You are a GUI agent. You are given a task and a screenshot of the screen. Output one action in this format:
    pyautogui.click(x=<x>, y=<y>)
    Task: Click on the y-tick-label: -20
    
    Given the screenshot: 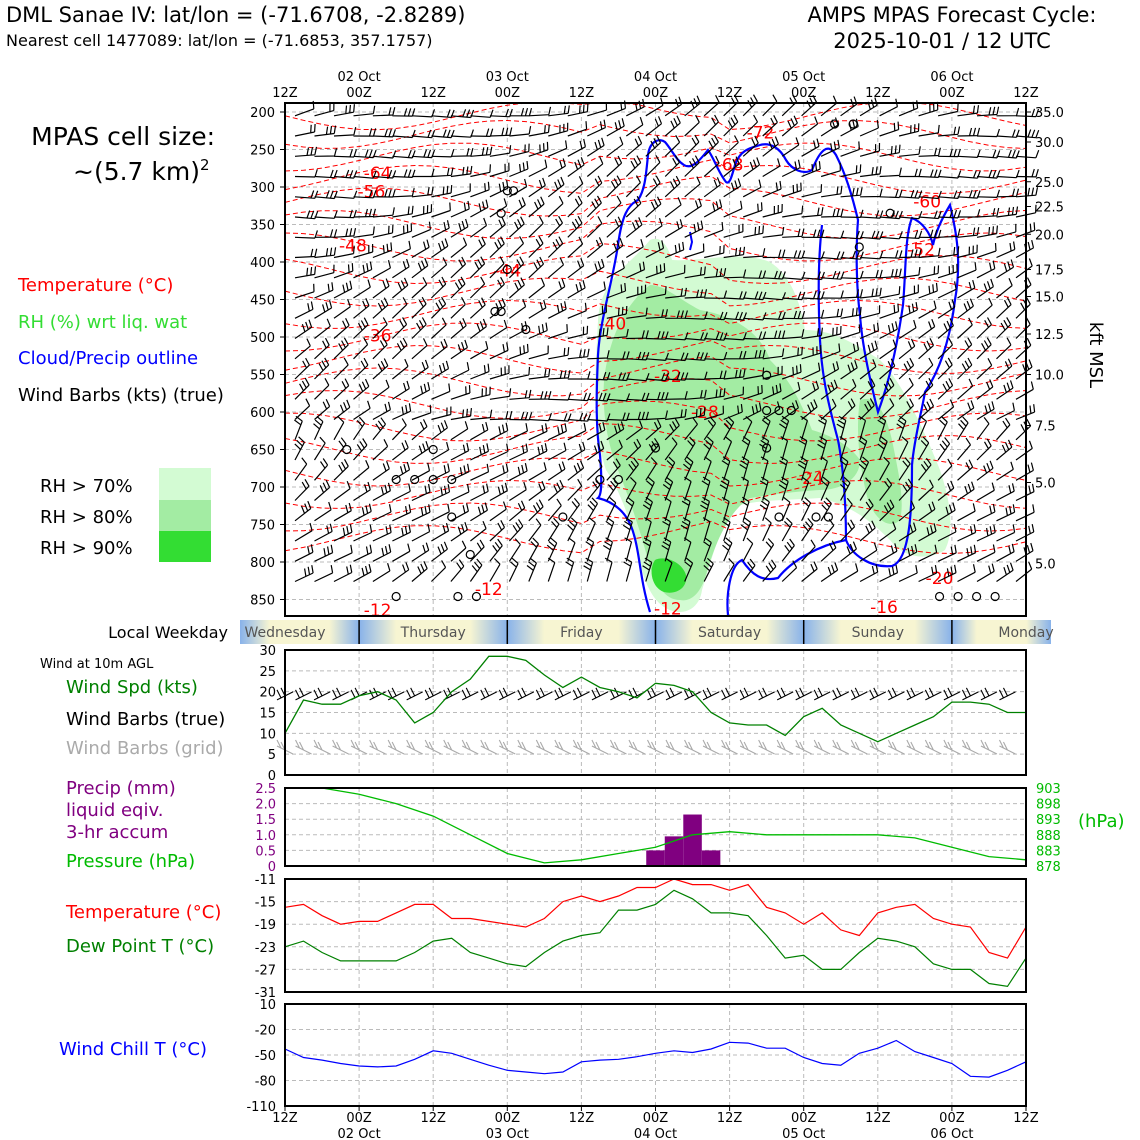 What is the action you would take?
    pyautogui.click(x=265, y=1031)
    